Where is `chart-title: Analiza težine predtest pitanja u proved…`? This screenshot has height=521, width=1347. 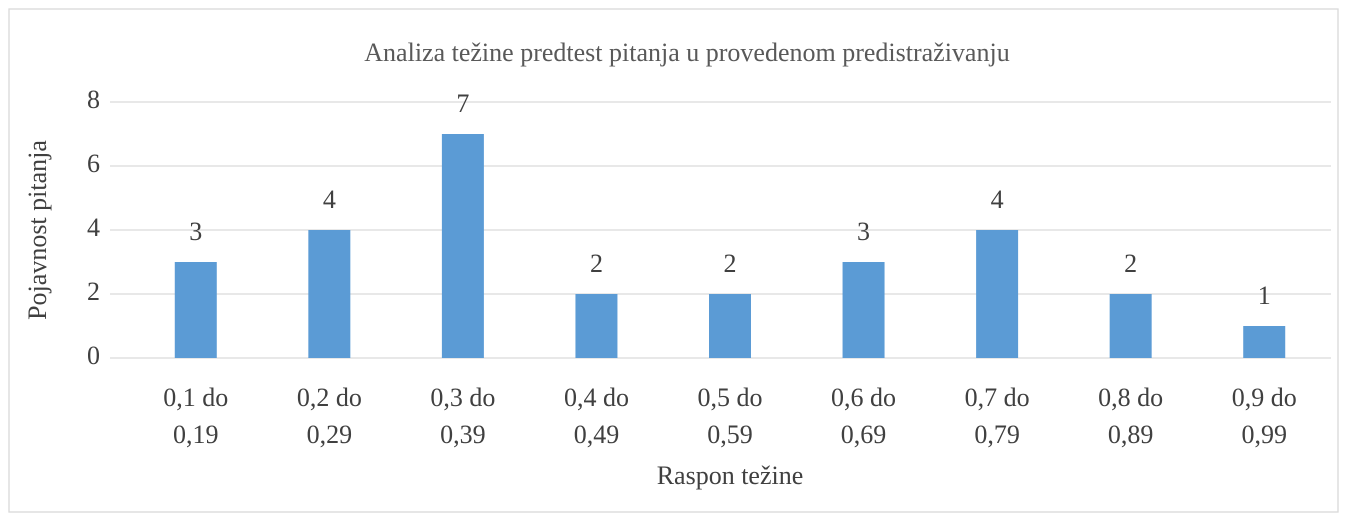
chart-title: Analiza težine predtest pitanja u proved… is located at coordinates (686, 52).